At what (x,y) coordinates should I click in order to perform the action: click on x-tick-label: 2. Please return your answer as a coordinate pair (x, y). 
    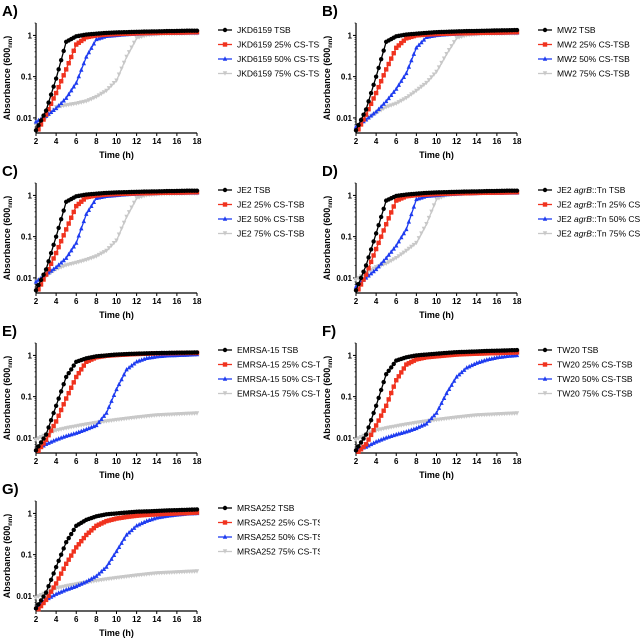
    Looking at the image, I should click on (356, 141).